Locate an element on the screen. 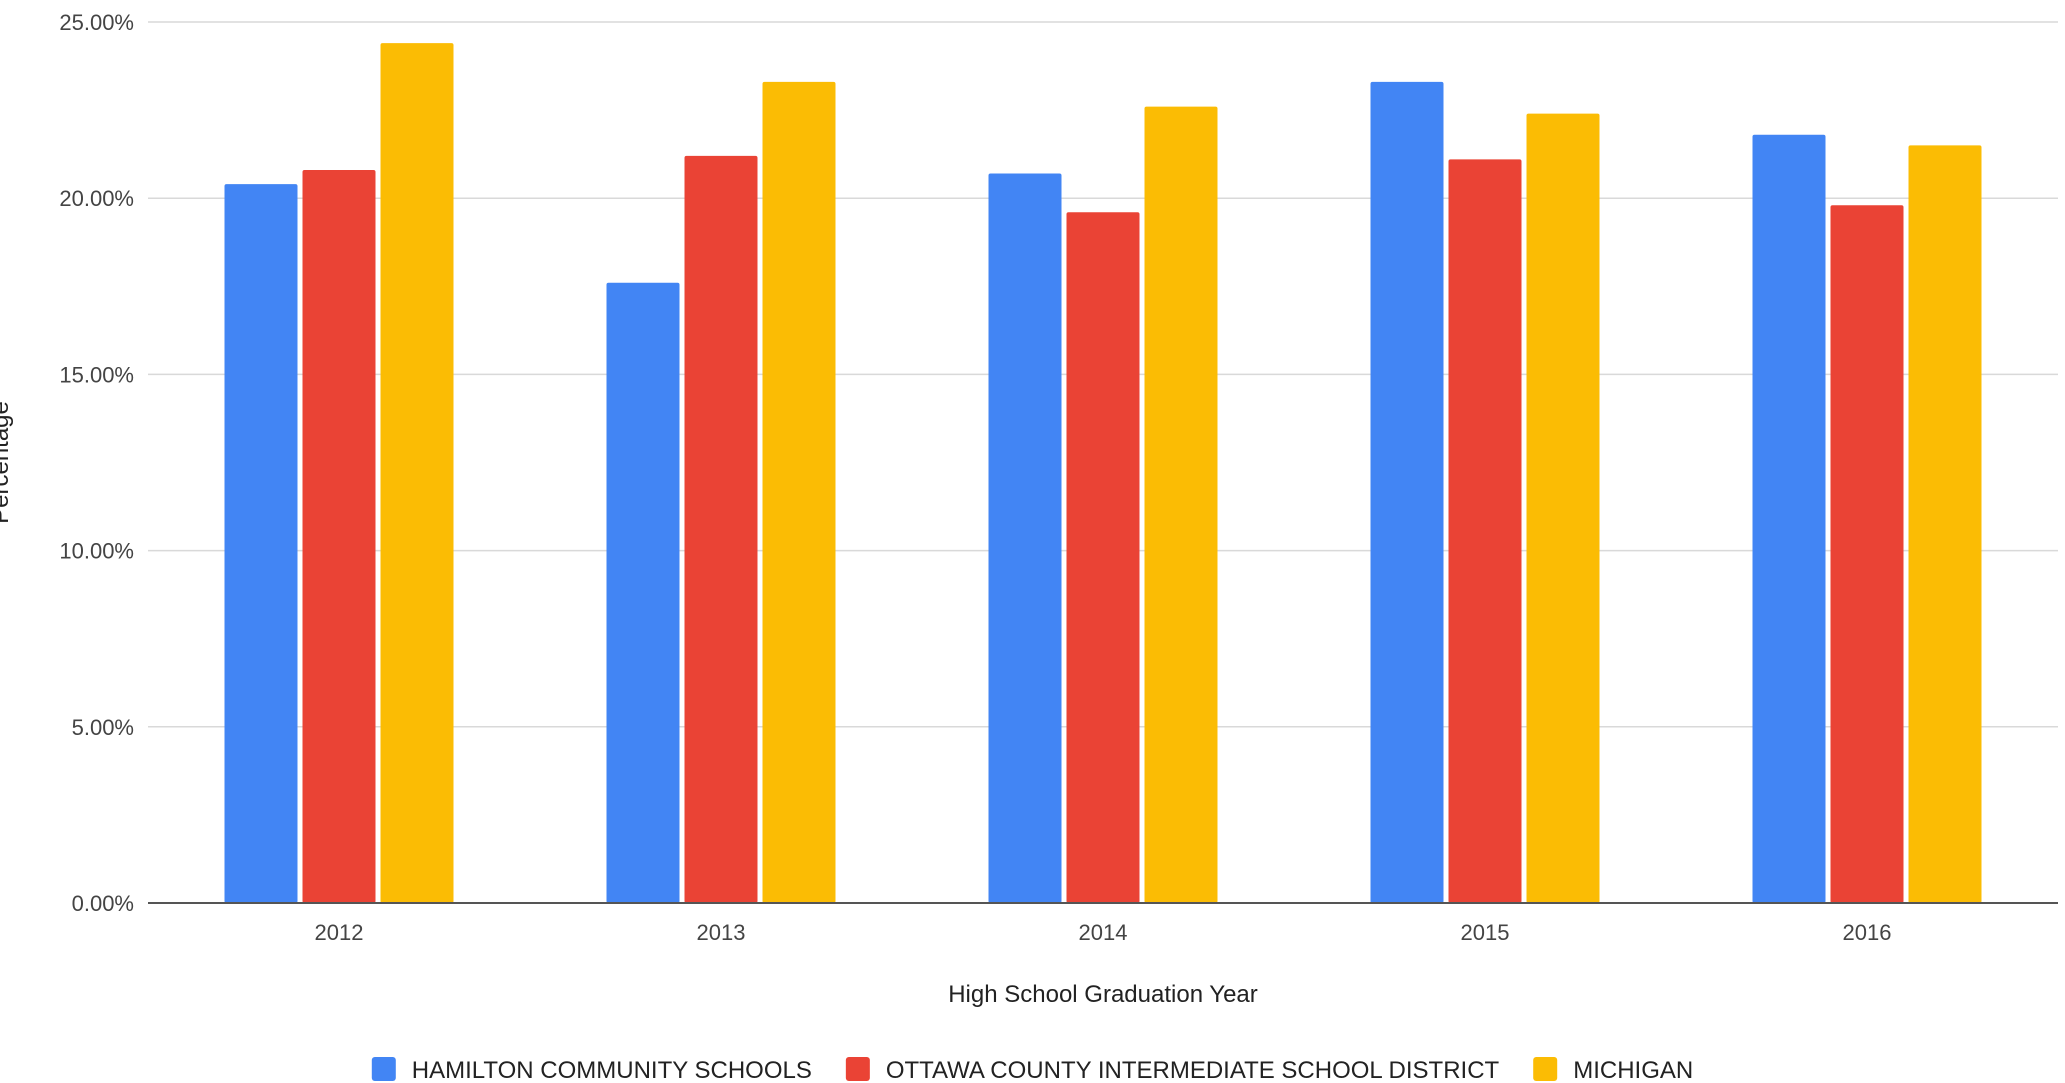 This screenshot has width=2065, height=1083. bar-ottawa-county-intermediate-school-district-2015 is located at coordinates (1485, 531).